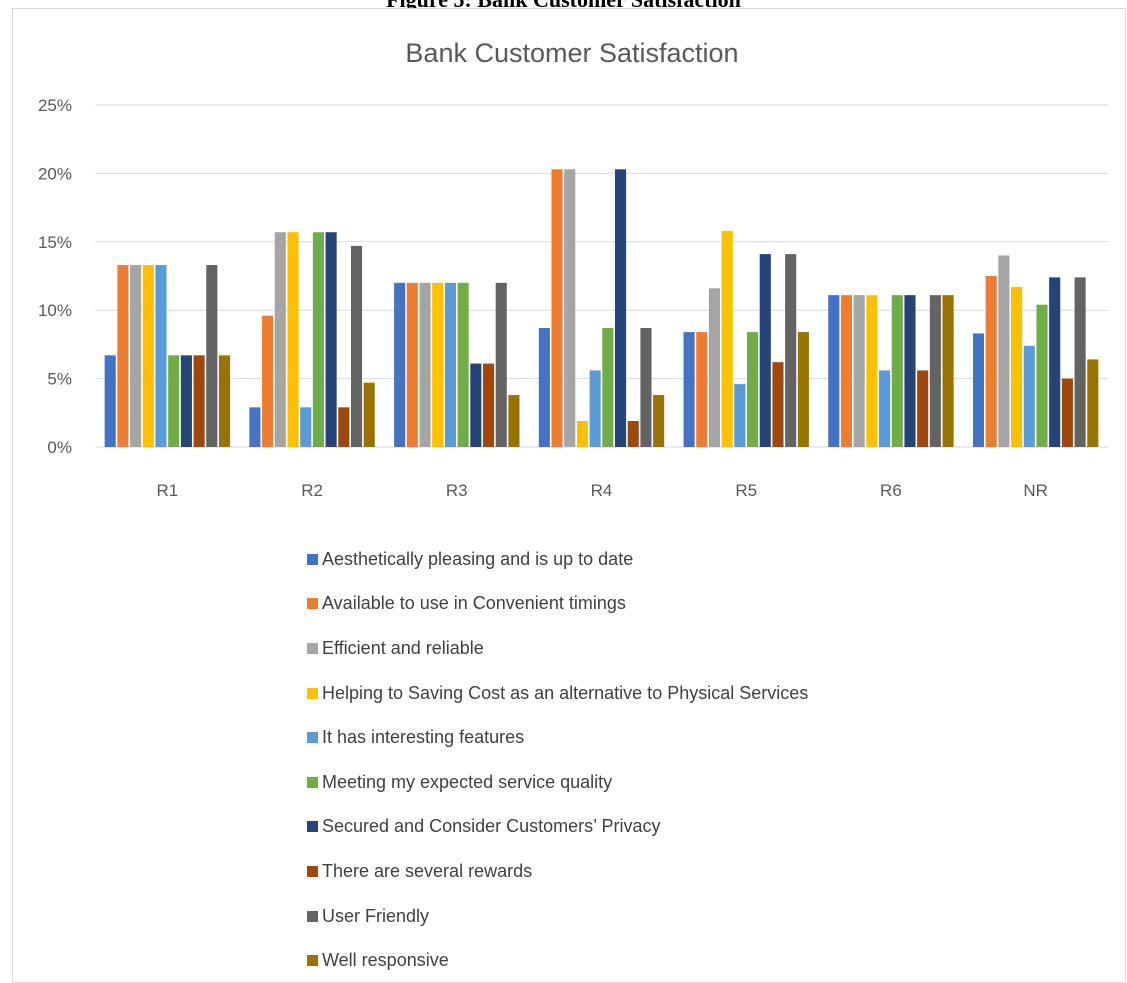 The image size is (1127, 983). What do you see at coordinates (403, 647) in the screenshot?
I see `legend-label: Efficient and reliable` at bounding box center [403, 647].